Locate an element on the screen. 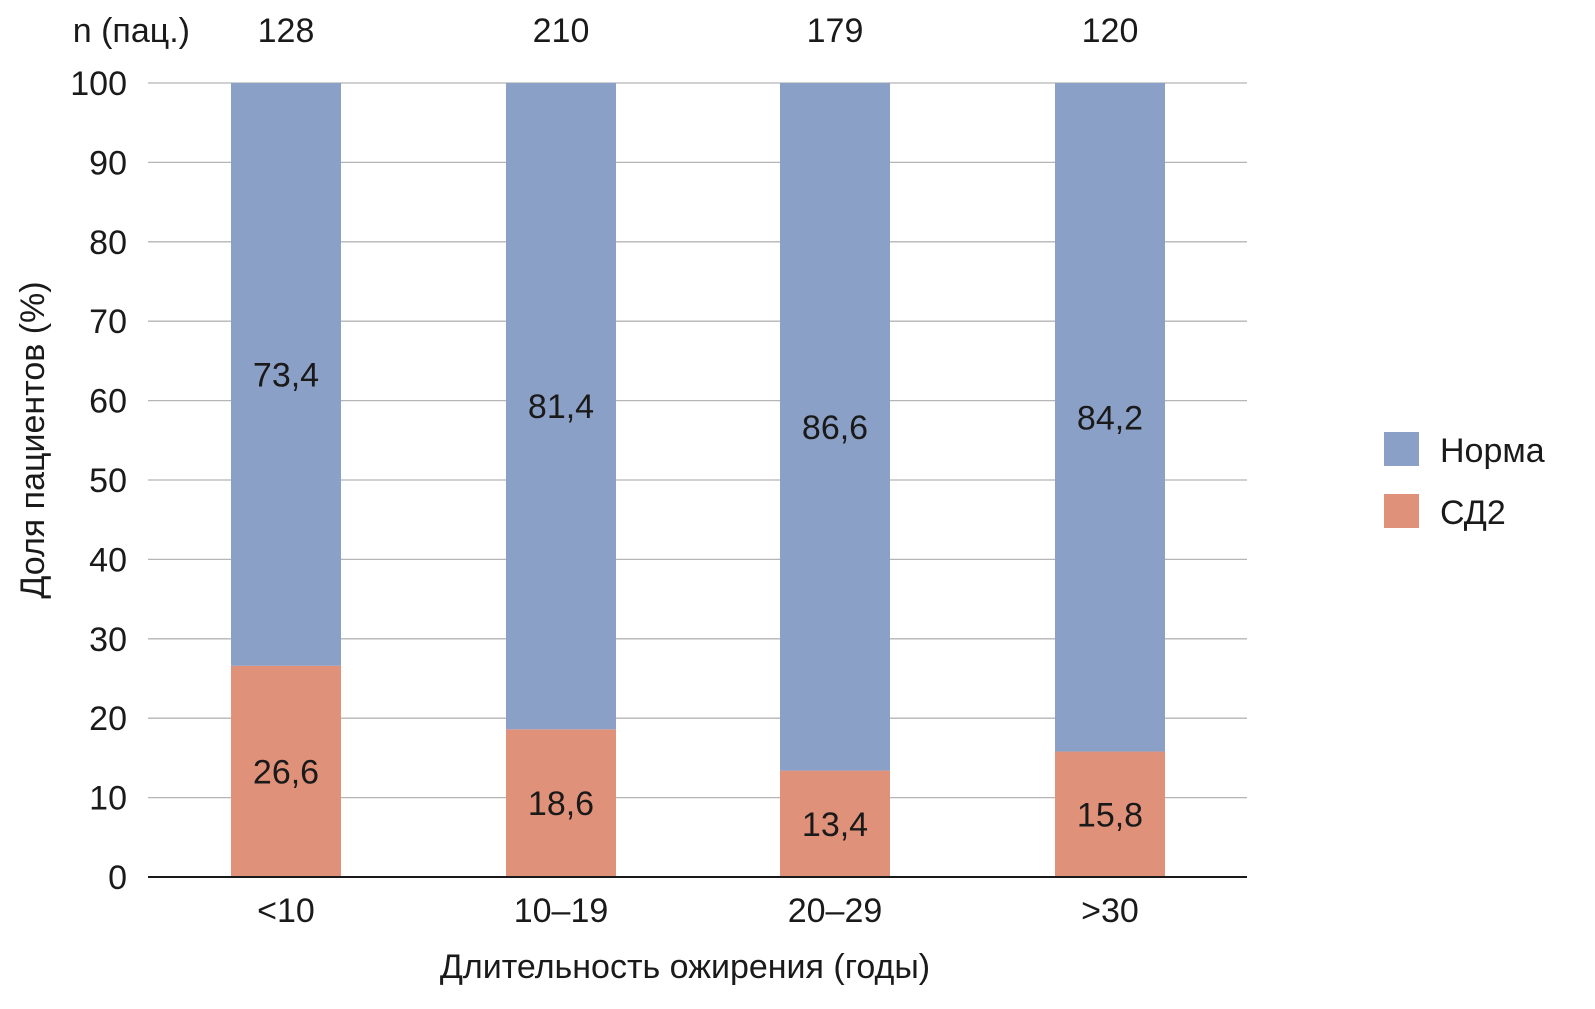 This screenshot has height=1009, width=1595. y-tick-label: 90 is located at coordinates (108, 163).